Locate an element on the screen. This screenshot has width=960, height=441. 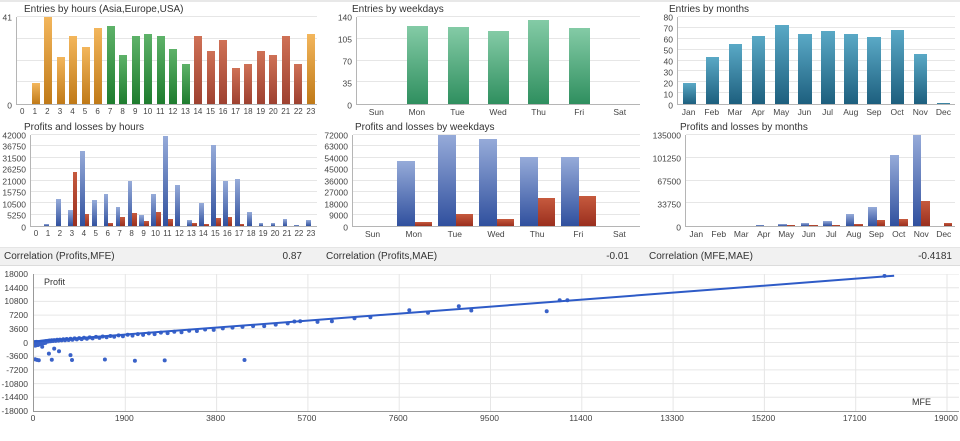
correlation-label: Correlation (Profits,MAE) is located at coordinates (382, 256).